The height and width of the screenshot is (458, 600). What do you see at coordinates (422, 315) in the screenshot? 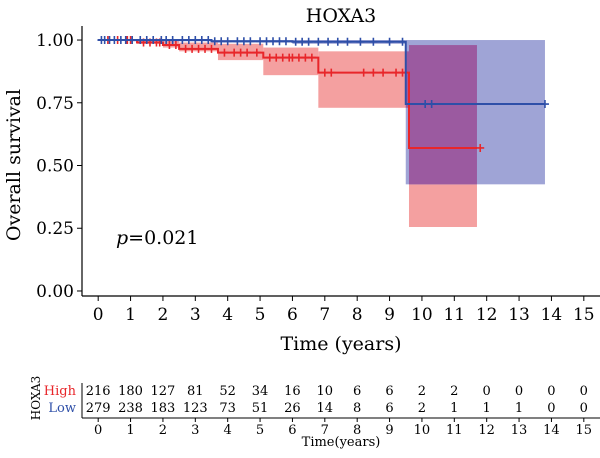
I see `x-tick-label-10: 10` at bounding box center [422, 315].